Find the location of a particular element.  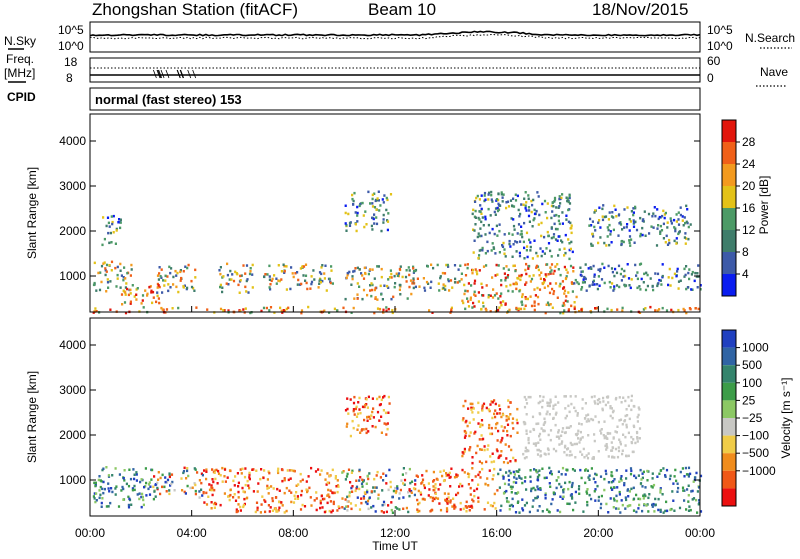

nsky-label: N.Sky is located at coordinates (20, 41).